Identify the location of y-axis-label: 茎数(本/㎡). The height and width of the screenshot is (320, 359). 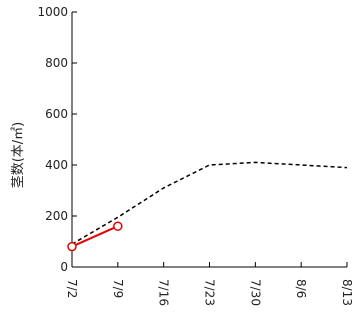
(18, 155).